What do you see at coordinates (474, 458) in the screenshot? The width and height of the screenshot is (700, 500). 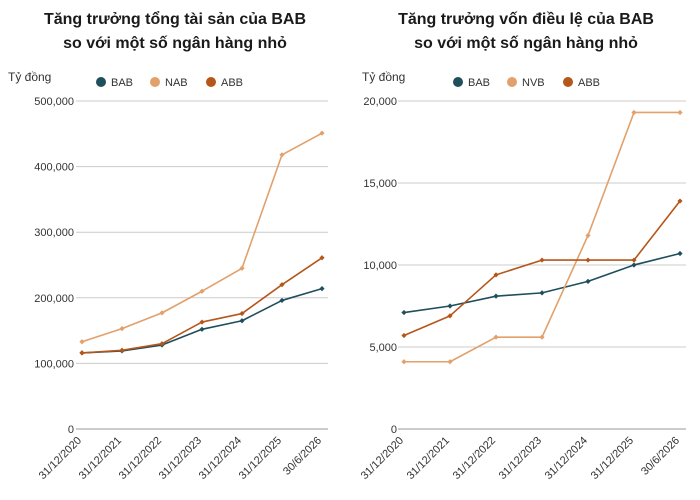 I see `chart-2-x-tick-label: 31/12/2022` at bounding box center [474, 458].